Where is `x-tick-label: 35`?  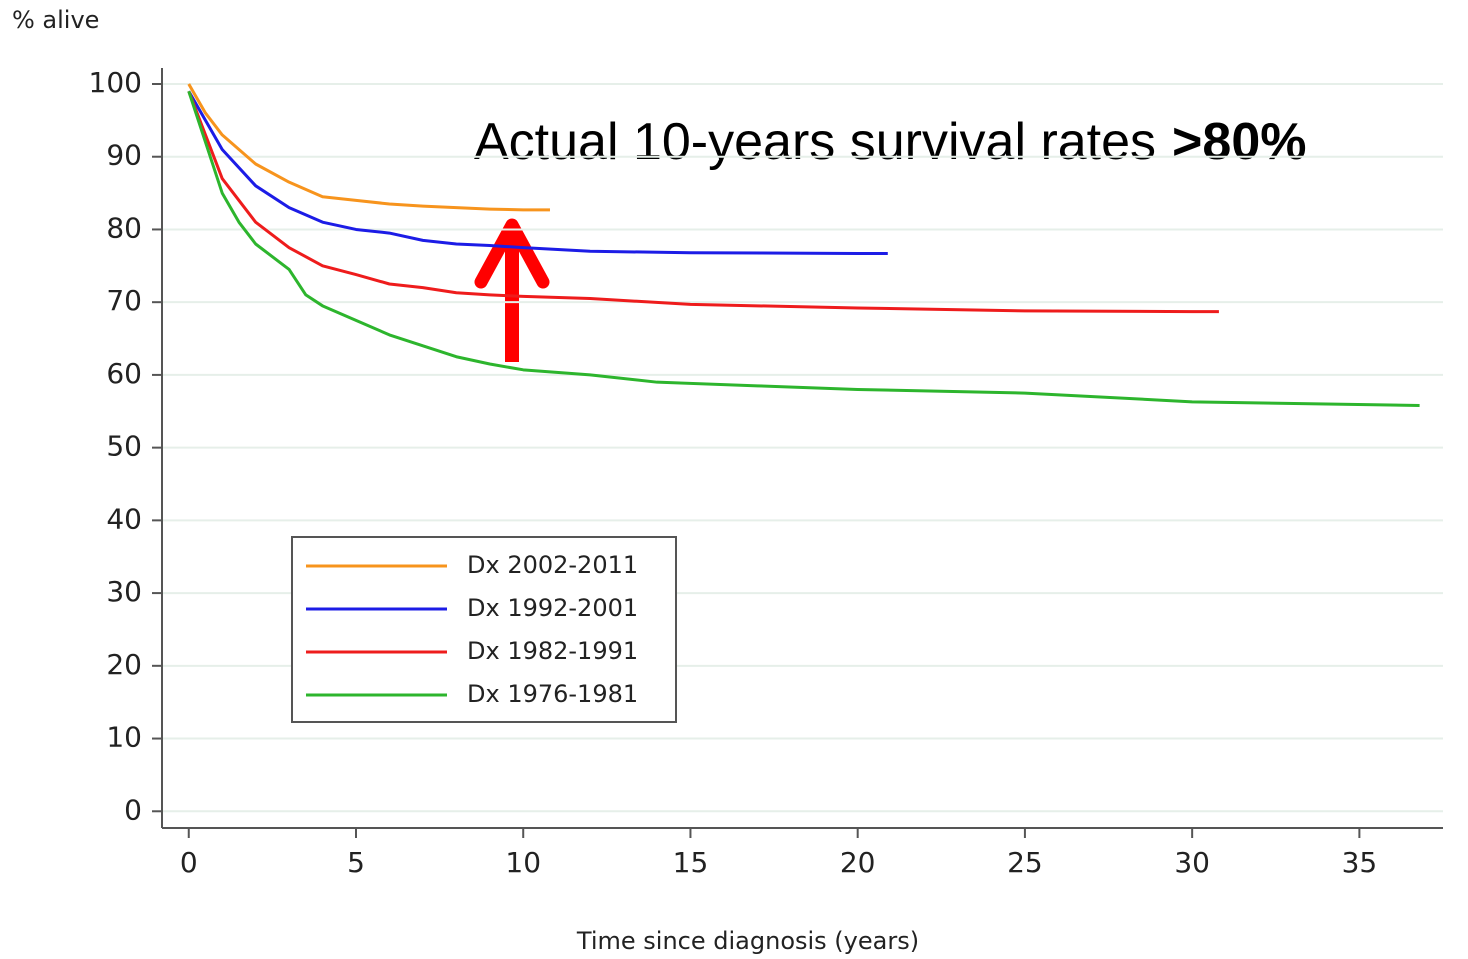
x-tick-label: 35 is located at coordinates (1360, 862).